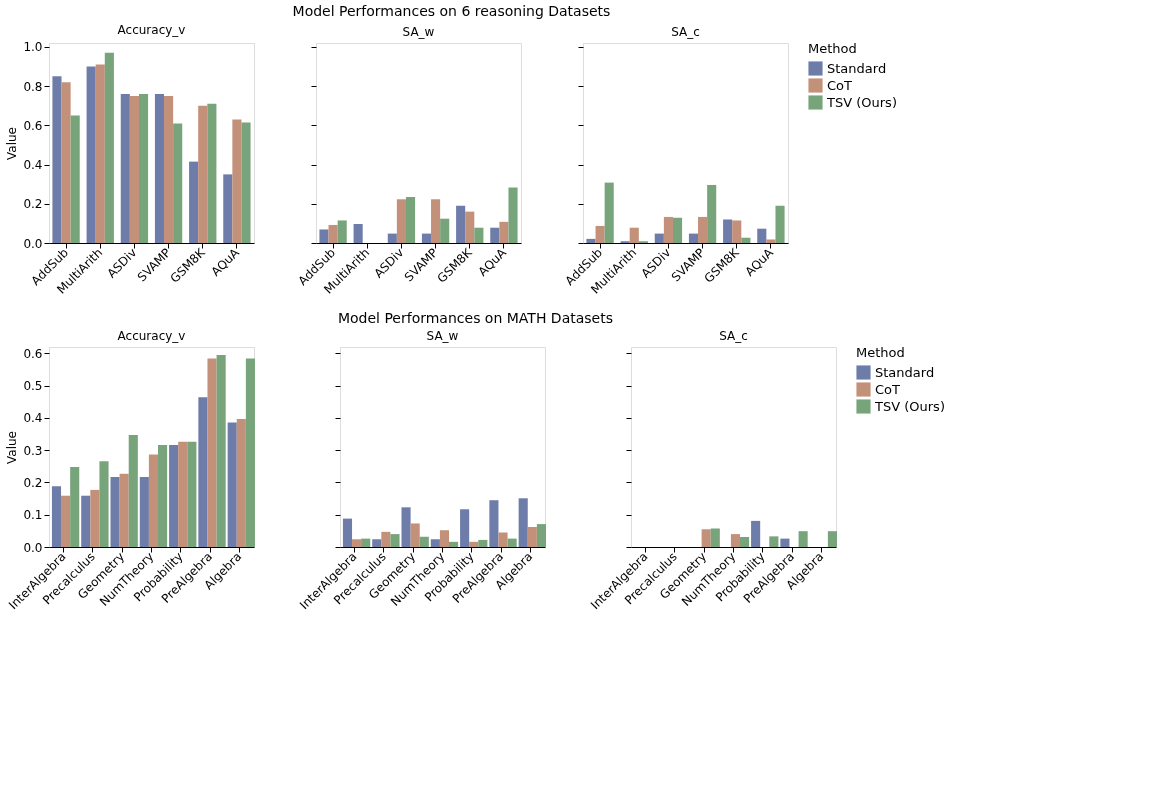 The height and width of the screenshot is (785, 1150). What do you see at coordinates (33, 47) in the screenshot?
I see `y-tick-label: 1.0` at bounding box center [33, 47].